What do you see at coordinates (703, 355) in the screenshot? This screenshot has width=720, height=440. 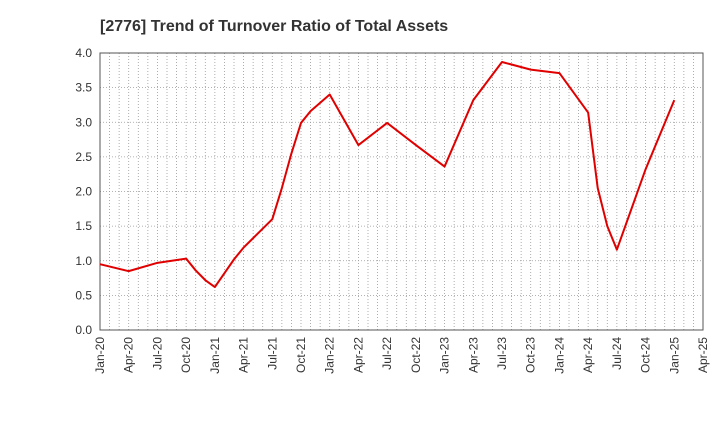 I see `x-tick-label: Apr-25` at bounding box center [703, 355].